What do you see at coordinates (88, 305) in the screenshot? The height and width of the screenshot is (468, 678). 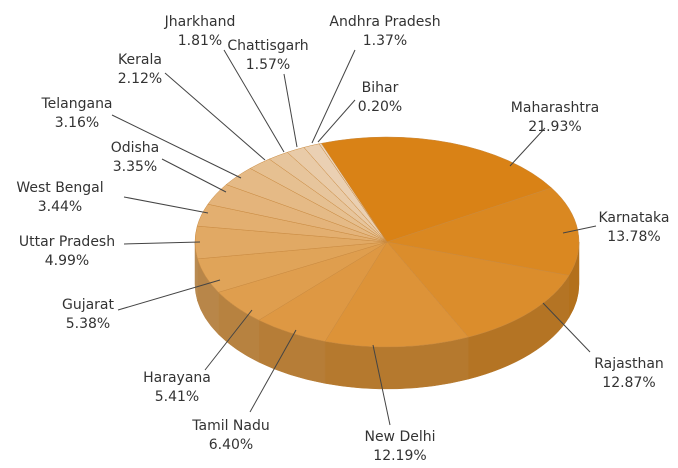 I see `slice-label: Gujarat` at bounding box center [88, 305].